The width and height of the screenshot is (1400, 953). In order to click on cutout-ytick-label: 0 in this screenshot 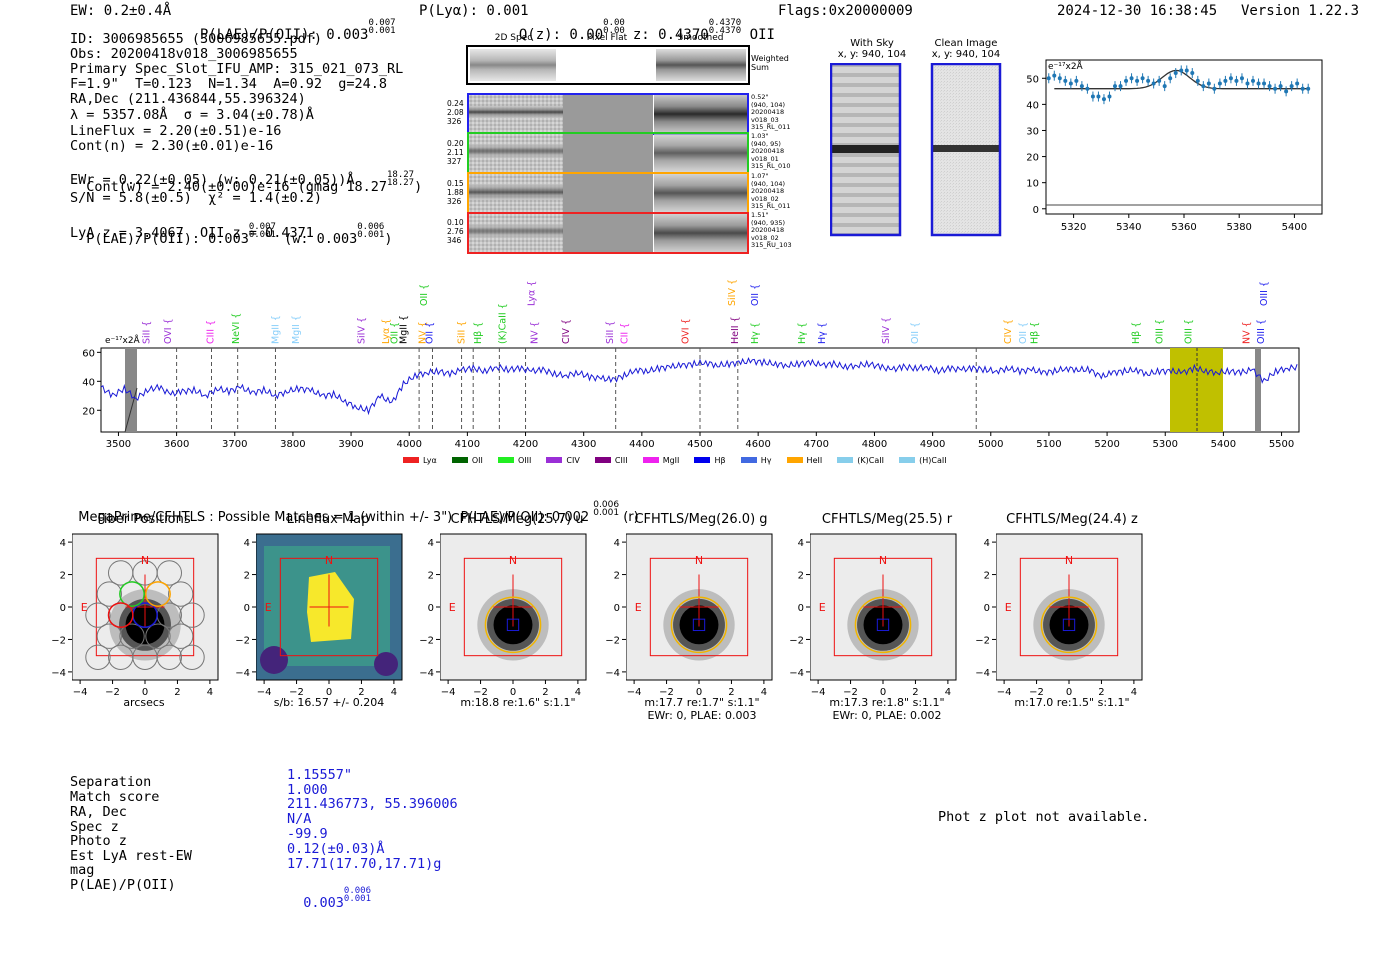, I will do `click(987, 608)`.